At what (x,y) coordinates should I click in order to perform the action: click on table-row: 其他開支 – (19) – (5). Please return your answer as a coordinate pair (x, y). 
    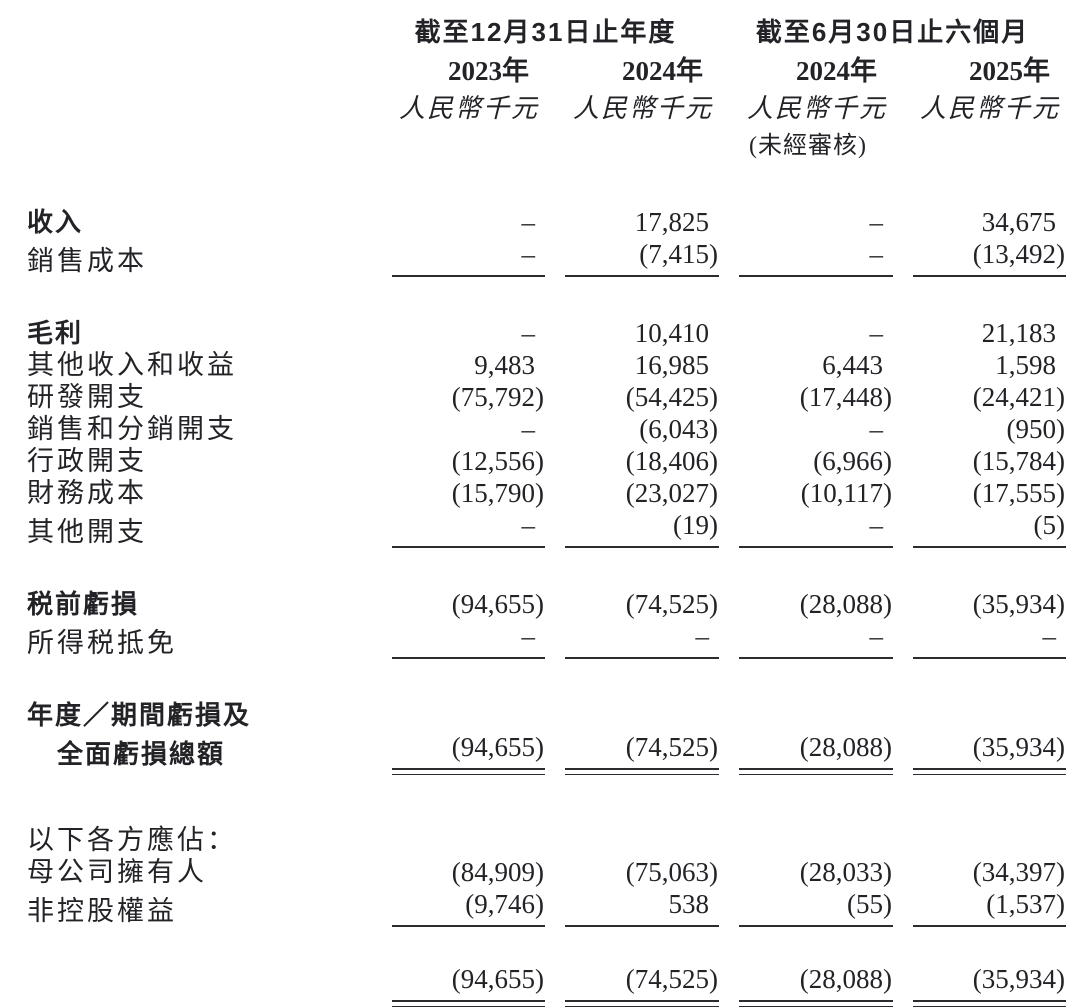
    Looking at the image, I should click on (547, 528).